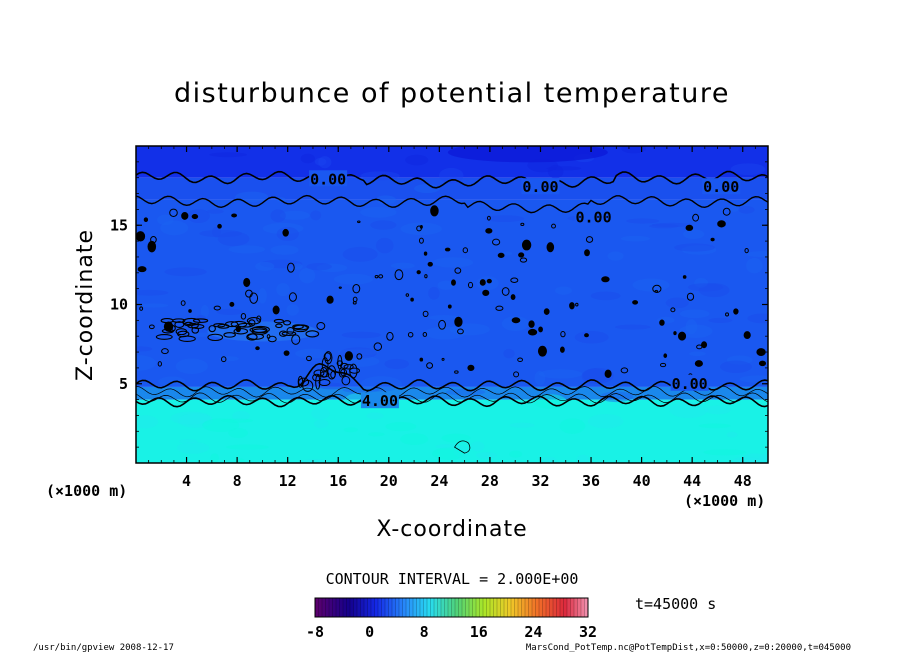 The width and height of the screenshot is (904, 654). Describe the element at coordinates (479, 632) in the screenshot. I see `colorbar-tick-label: 16` at that location.